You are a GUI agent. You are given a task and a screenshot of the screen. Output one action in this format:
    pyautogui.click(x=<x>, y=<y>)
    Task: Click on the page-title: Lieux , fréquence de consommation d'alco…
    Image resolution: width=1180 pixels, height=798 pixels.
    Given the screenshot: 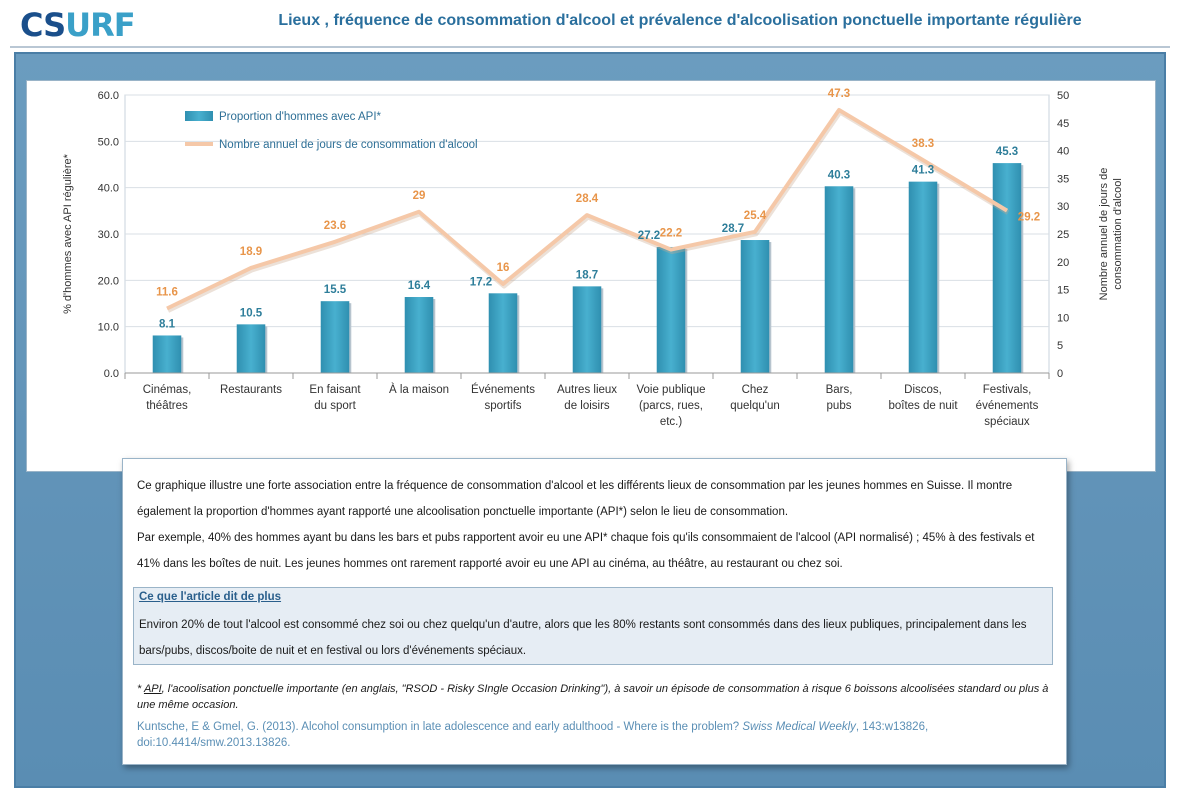 What is the action you would take?
    pyautogui.click(x=680, y=20)
    